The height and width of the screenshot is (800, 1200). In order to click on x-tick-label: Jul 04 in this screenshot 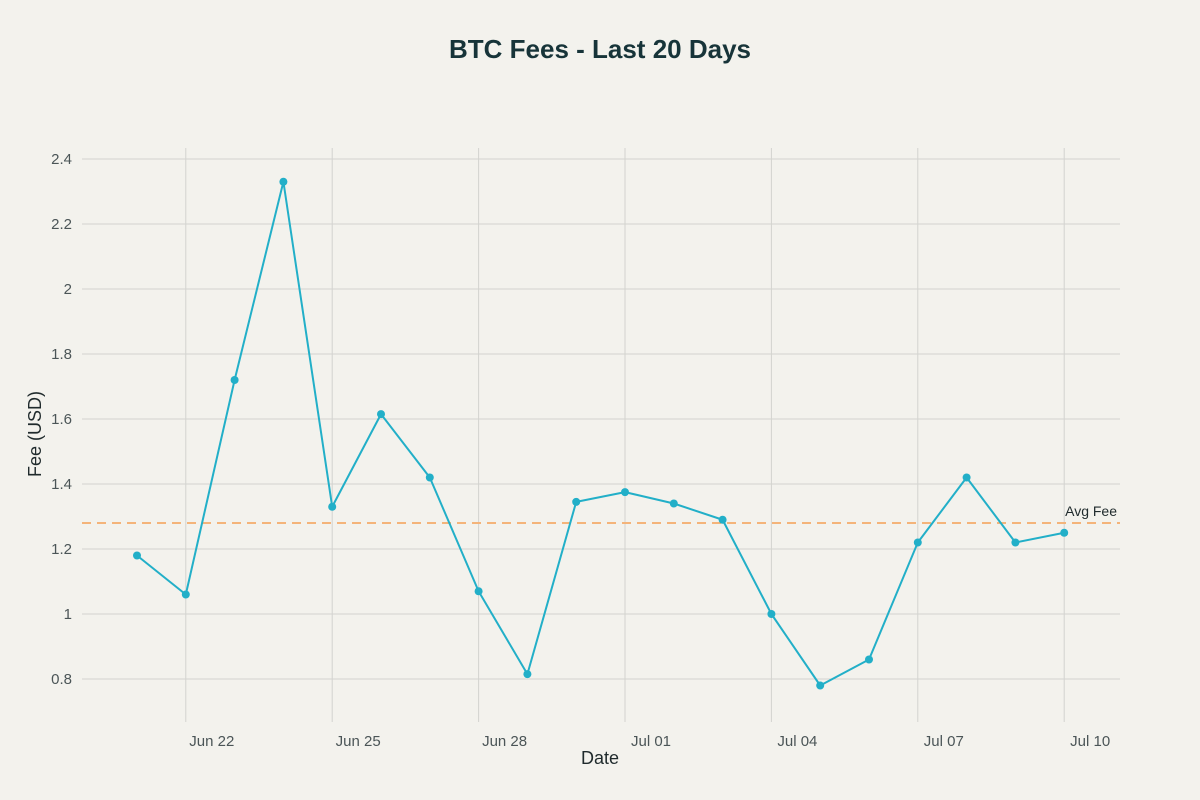, I will do `click(797, 741)`.